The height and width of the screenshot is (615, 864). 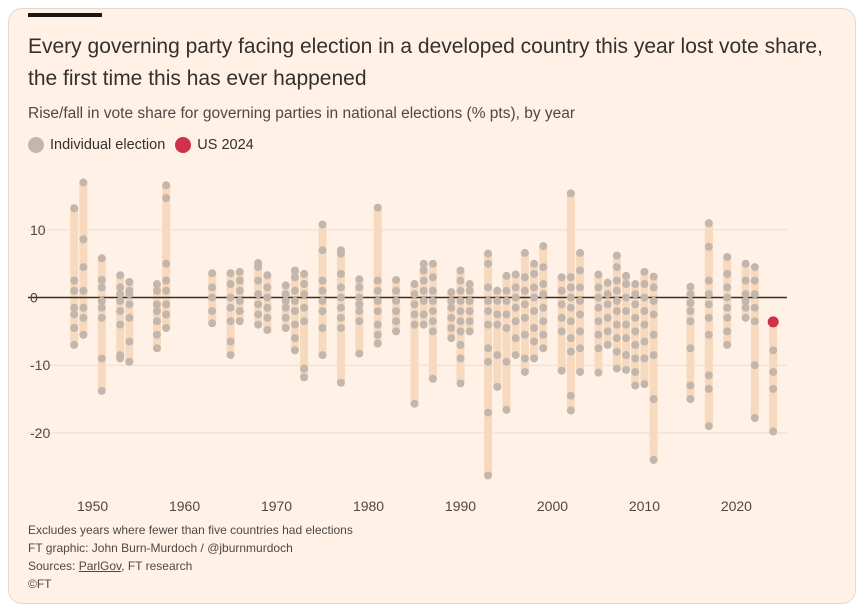 What do you see at coordinates (708, 325) in the screenshot?
I see `range-bar-2017` at bounding box center [708, 325].